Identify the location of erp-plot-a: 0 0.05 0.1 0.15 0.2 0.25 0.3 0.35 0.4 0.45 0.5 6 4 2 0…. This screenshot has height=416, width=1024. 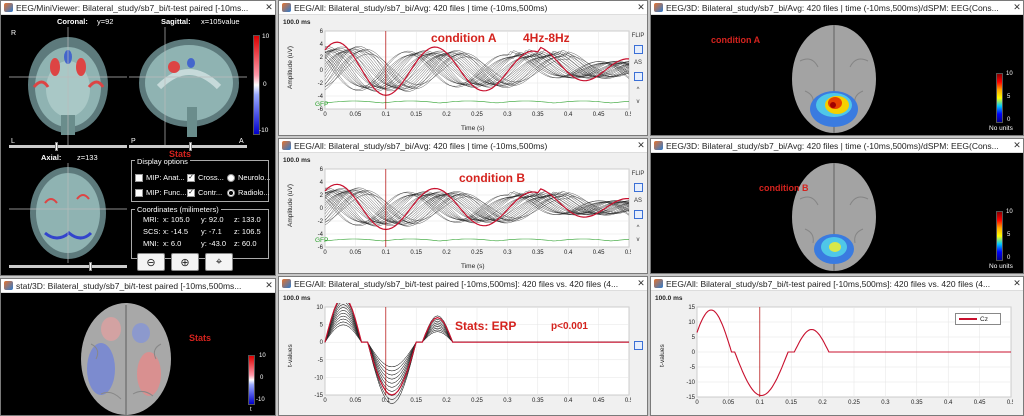
(471, 73).